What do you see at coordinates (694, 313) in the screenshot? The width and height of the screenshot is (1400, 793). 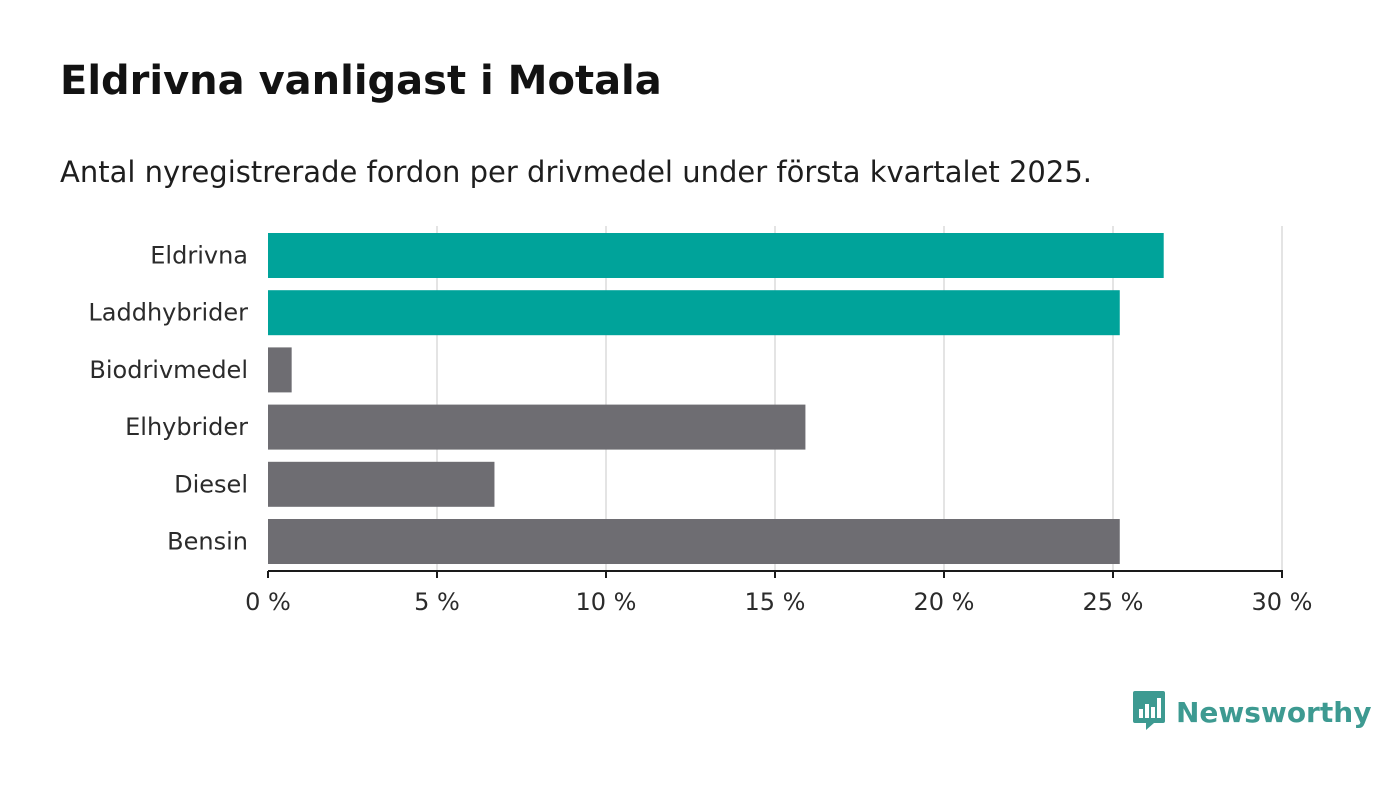 I see `bar-laddhybrider` at bounding box center [694, 313].